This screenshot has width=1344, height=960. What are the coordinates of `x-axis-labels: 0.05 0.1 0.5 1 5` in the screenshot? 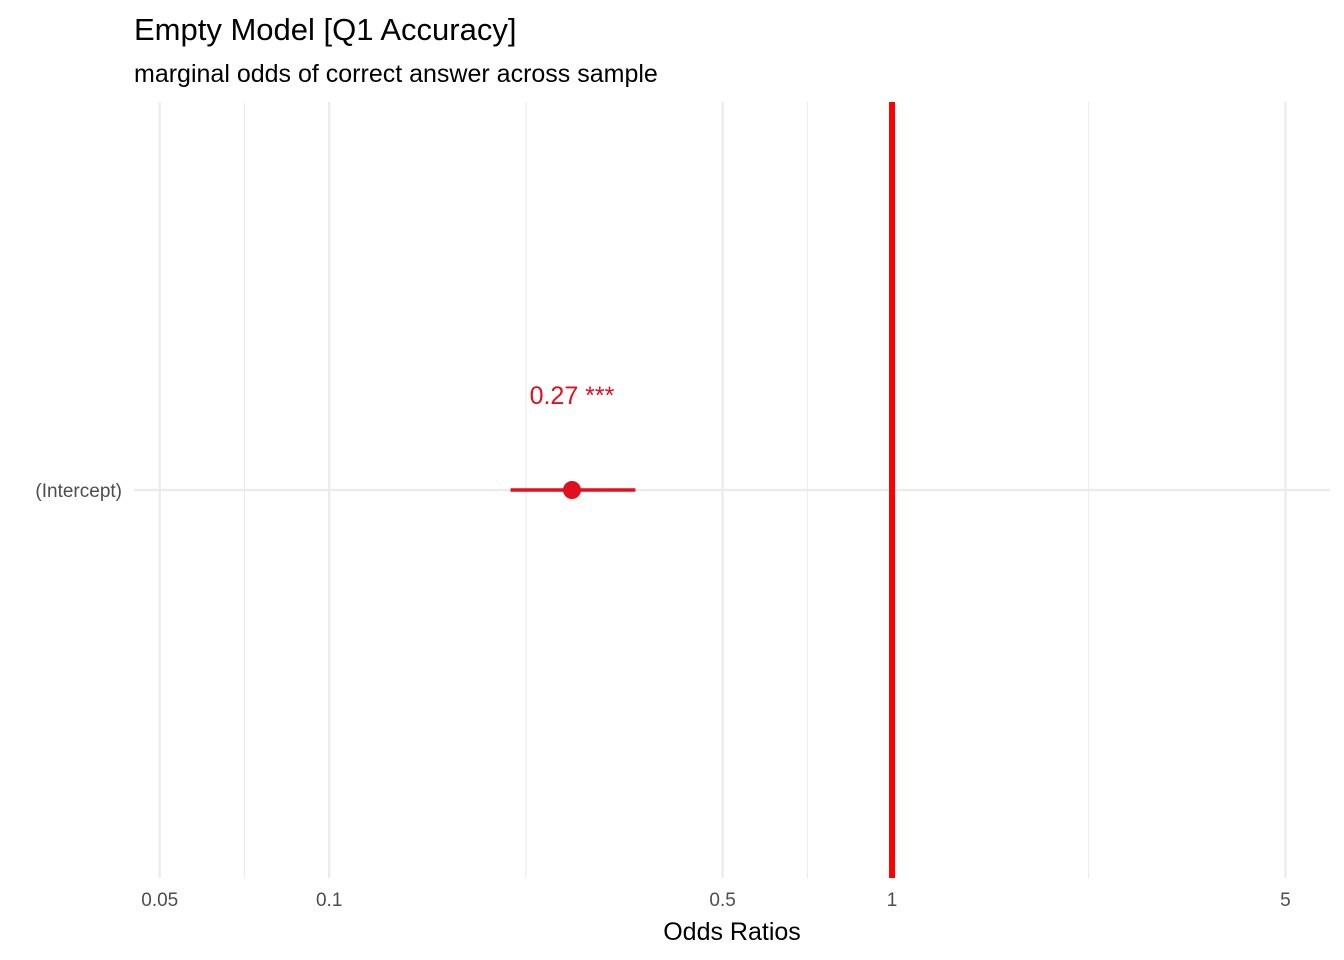 It's located at (715, 900).